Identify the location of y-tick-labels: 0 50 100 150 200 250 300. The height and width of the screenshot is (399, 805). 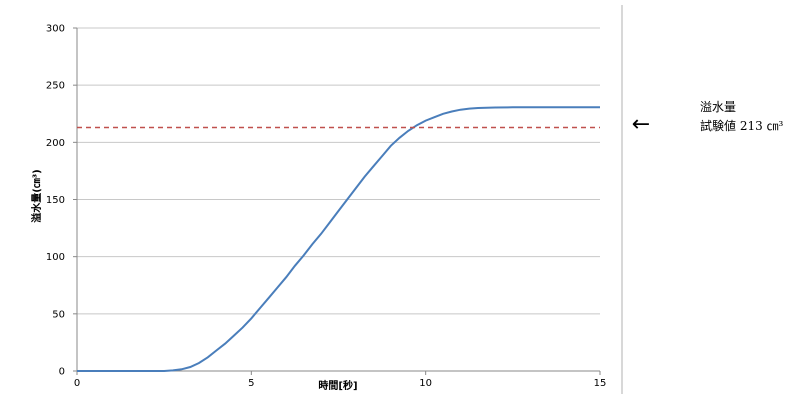
(55, 201).